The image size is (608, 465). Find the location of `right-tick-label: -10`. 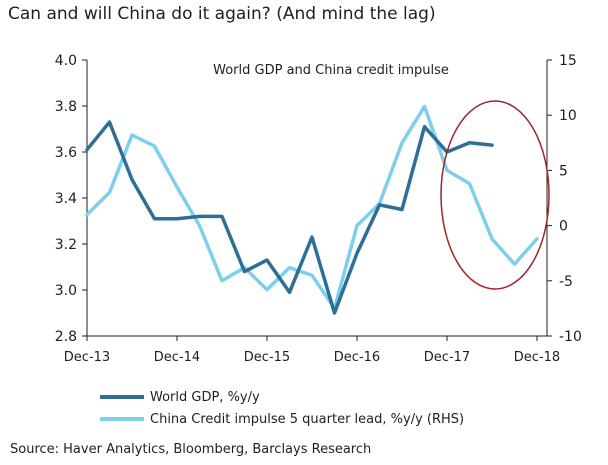

right-tick-label: -10 is located at coordinates (570, 337).